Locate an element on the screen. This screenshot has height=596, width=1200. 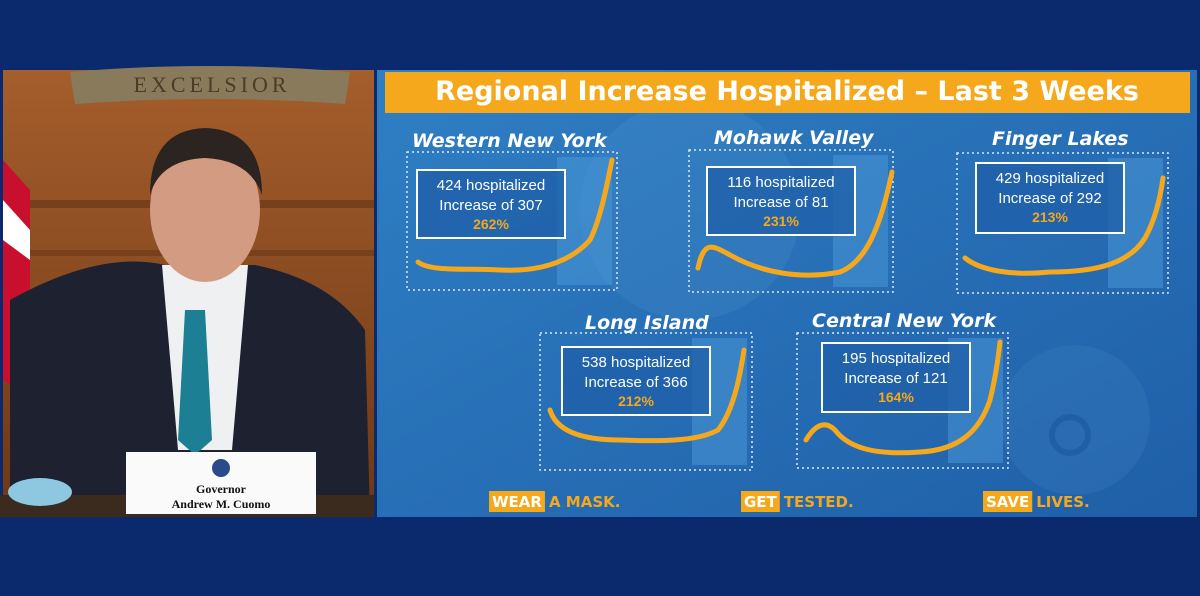
slogan-highlight-text: WEAR is located at coordinates (517, 502).